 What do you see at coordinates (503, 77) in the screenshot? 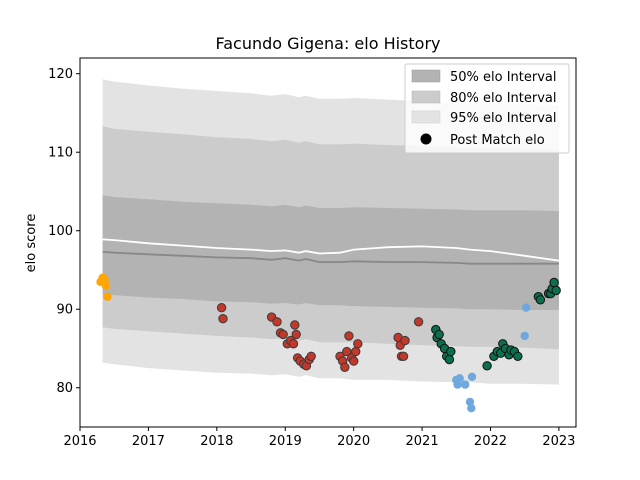
I see `legend-label-band50: 50% elo Interval` at bounding box center [503, 77].